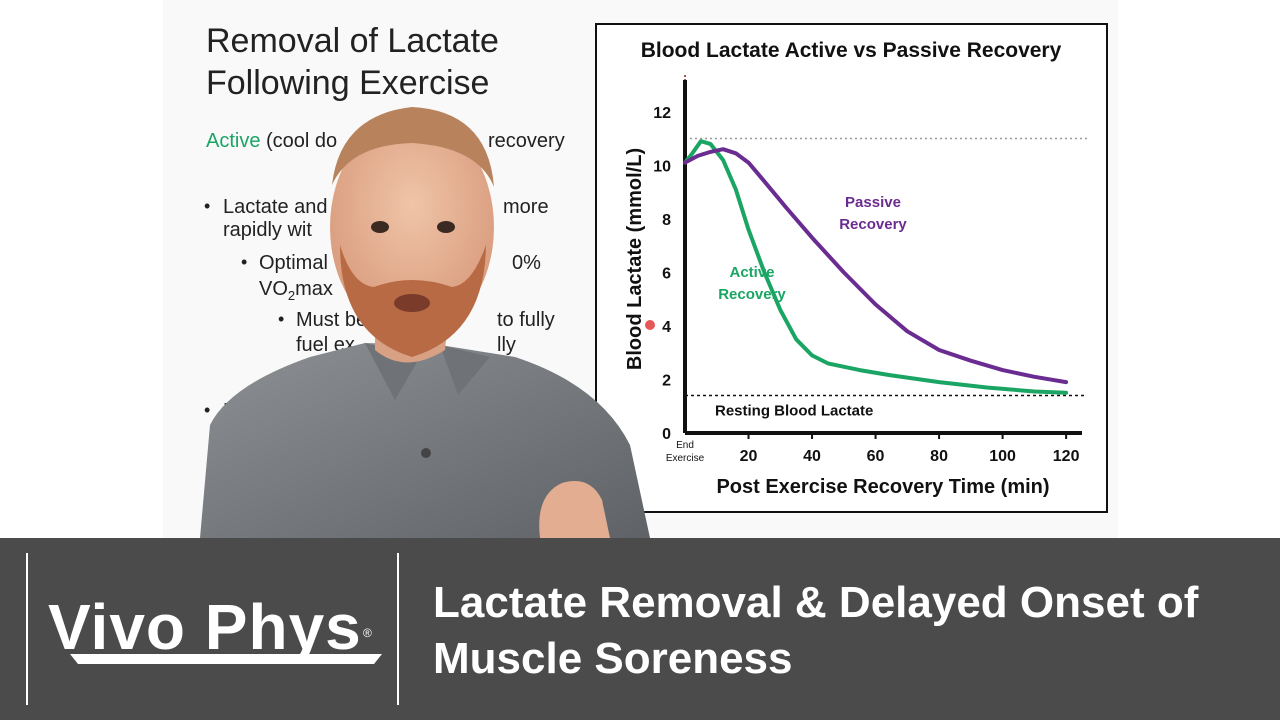  What do you see at coordinates (233, 141) in the screenshot?
I see `active-word: Active` at bounding box center [233, 141].